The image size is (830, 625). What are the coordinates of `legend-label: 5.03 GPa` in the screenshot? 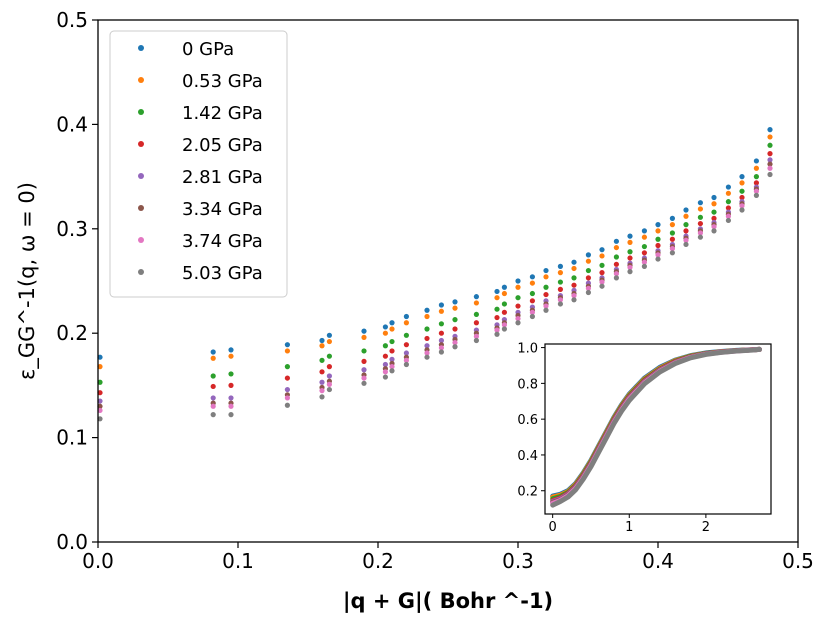 It's located at (222, 273).